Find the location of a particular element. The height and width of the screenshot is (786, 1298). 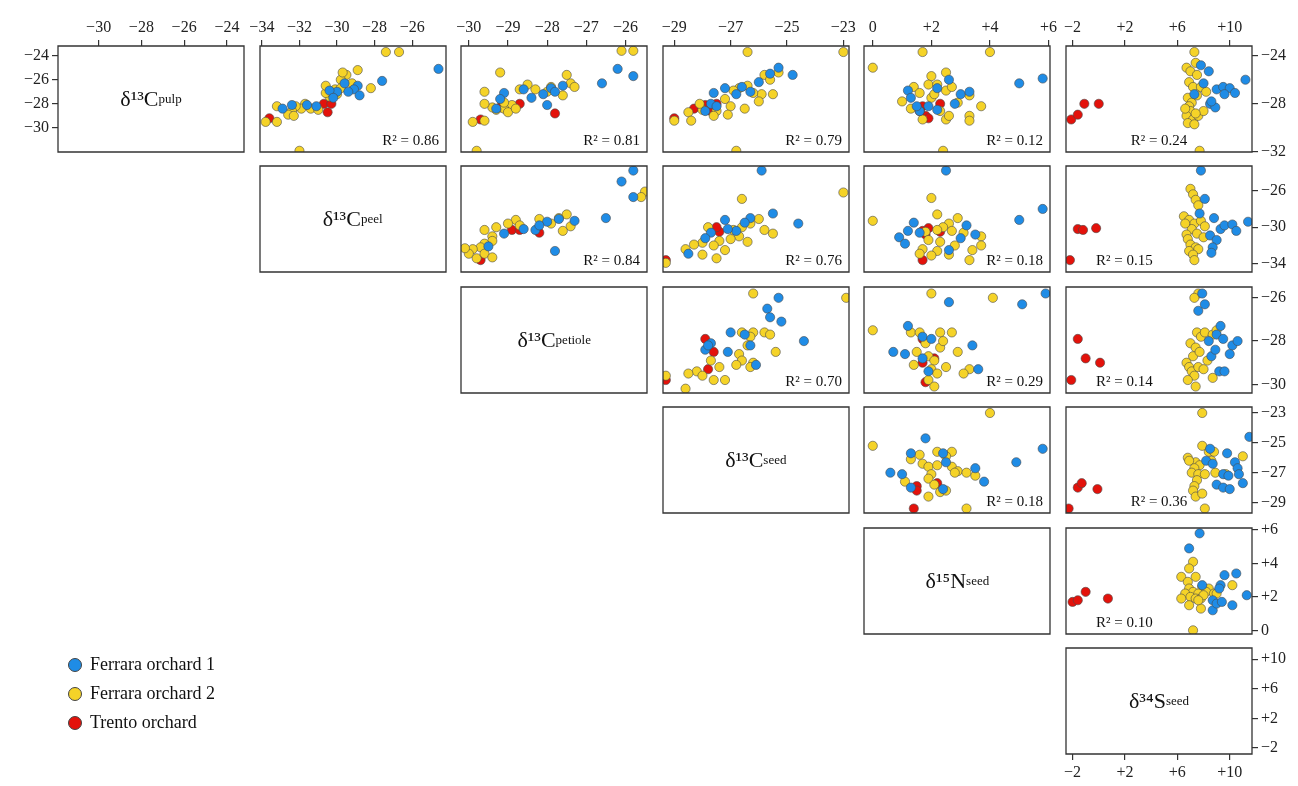

legend-label: Ferrara orchard 2 is located at coordinates (152, 693).